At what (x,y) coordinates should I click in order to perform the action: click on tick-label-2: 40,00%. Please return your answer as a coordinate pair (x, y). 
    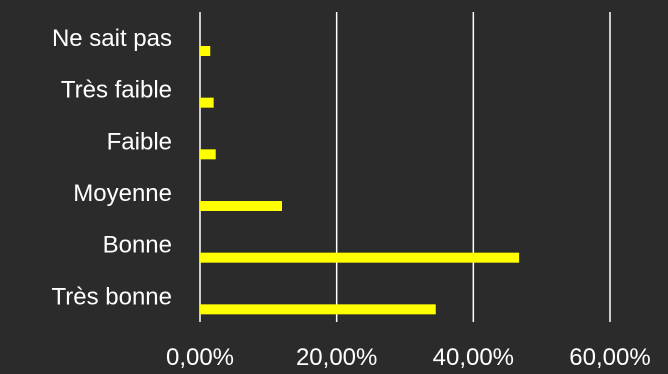
    Looking at the image, I should click on (473, 357).